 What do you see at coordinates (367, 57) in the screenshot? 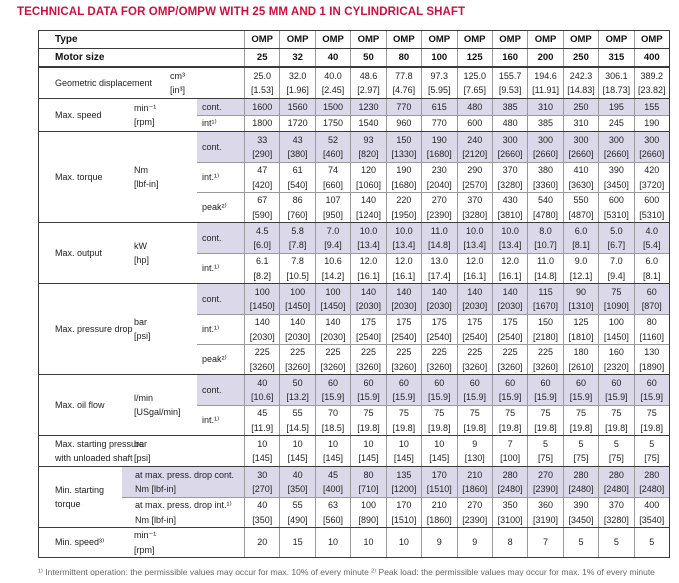
I see `motor-size-cell: 50` at bounding box center [367, 57].